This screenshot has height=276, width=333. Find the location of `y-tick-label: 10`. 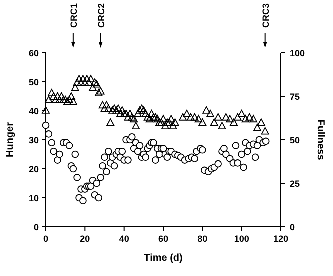

y-tick-label: 10 is located at coordinates (33, 199).